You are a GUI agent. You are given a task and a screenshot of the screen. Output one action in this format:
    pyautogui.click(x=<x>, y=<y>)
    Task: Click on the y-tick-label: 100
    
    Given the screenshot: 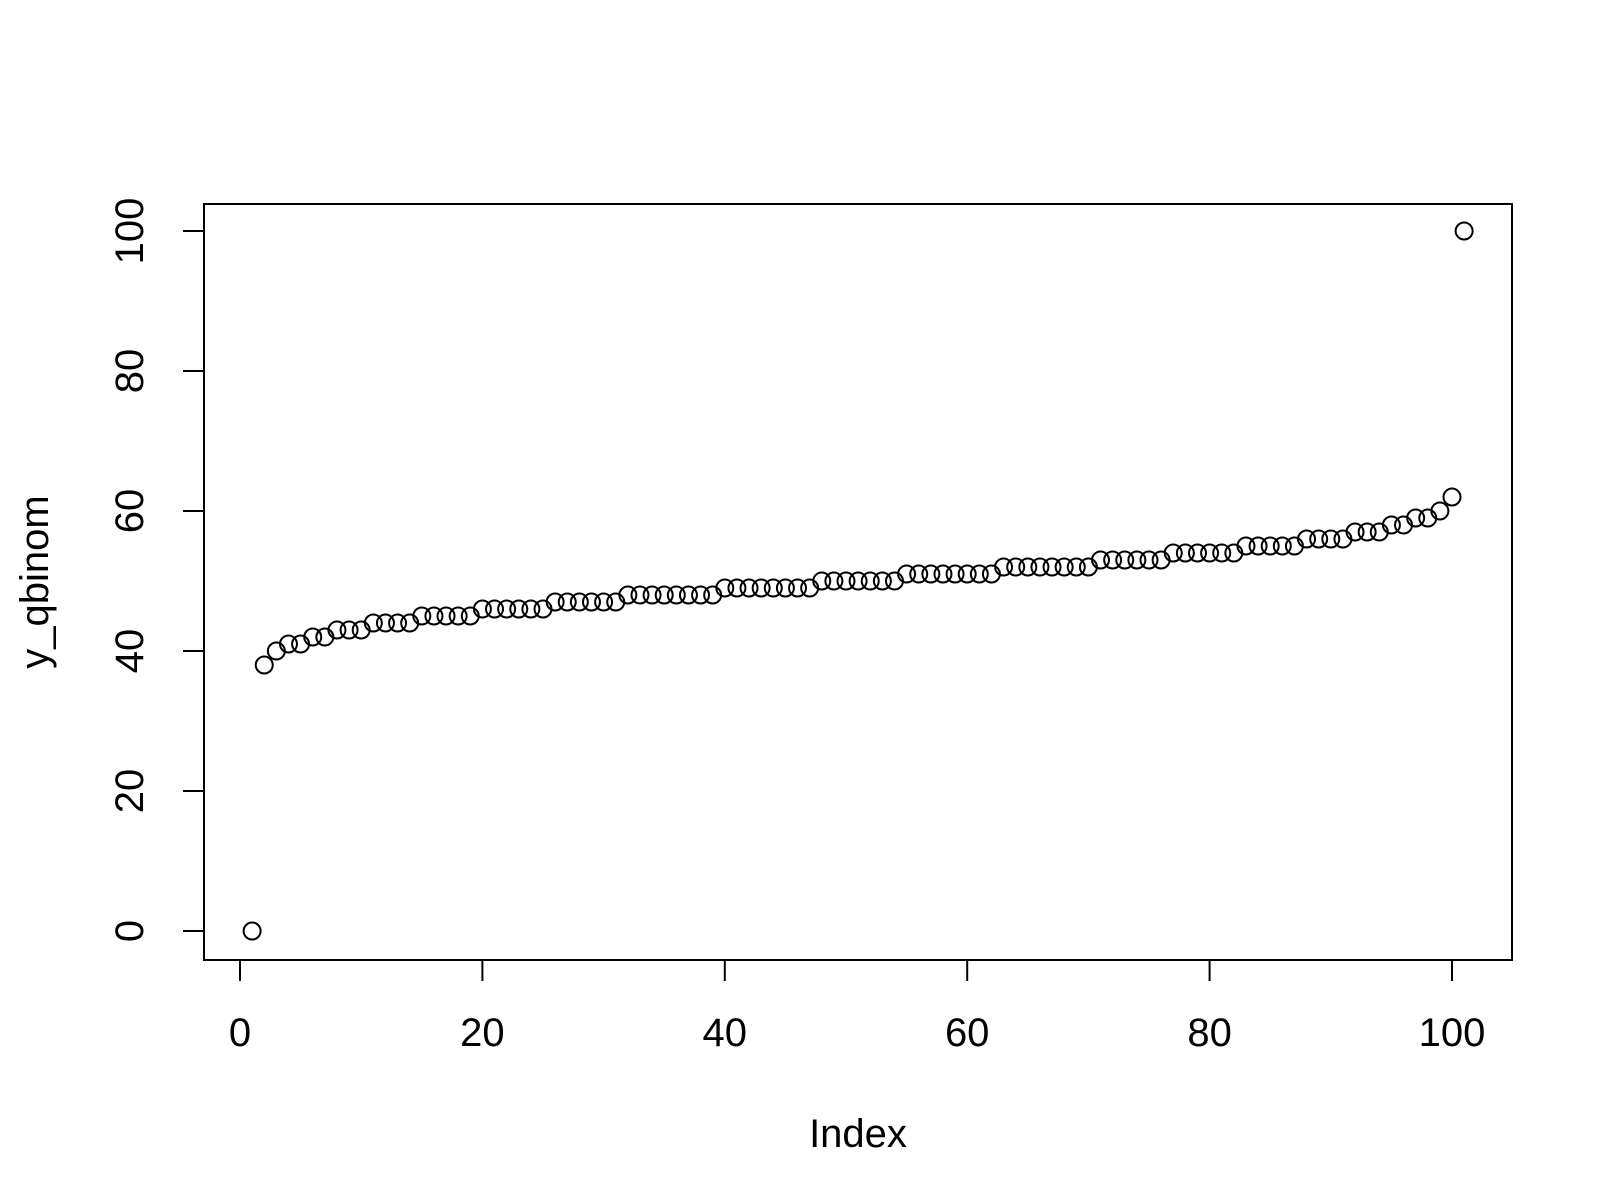 What is the action you would take?
    pyautogui.click(x=130, y=231)
    